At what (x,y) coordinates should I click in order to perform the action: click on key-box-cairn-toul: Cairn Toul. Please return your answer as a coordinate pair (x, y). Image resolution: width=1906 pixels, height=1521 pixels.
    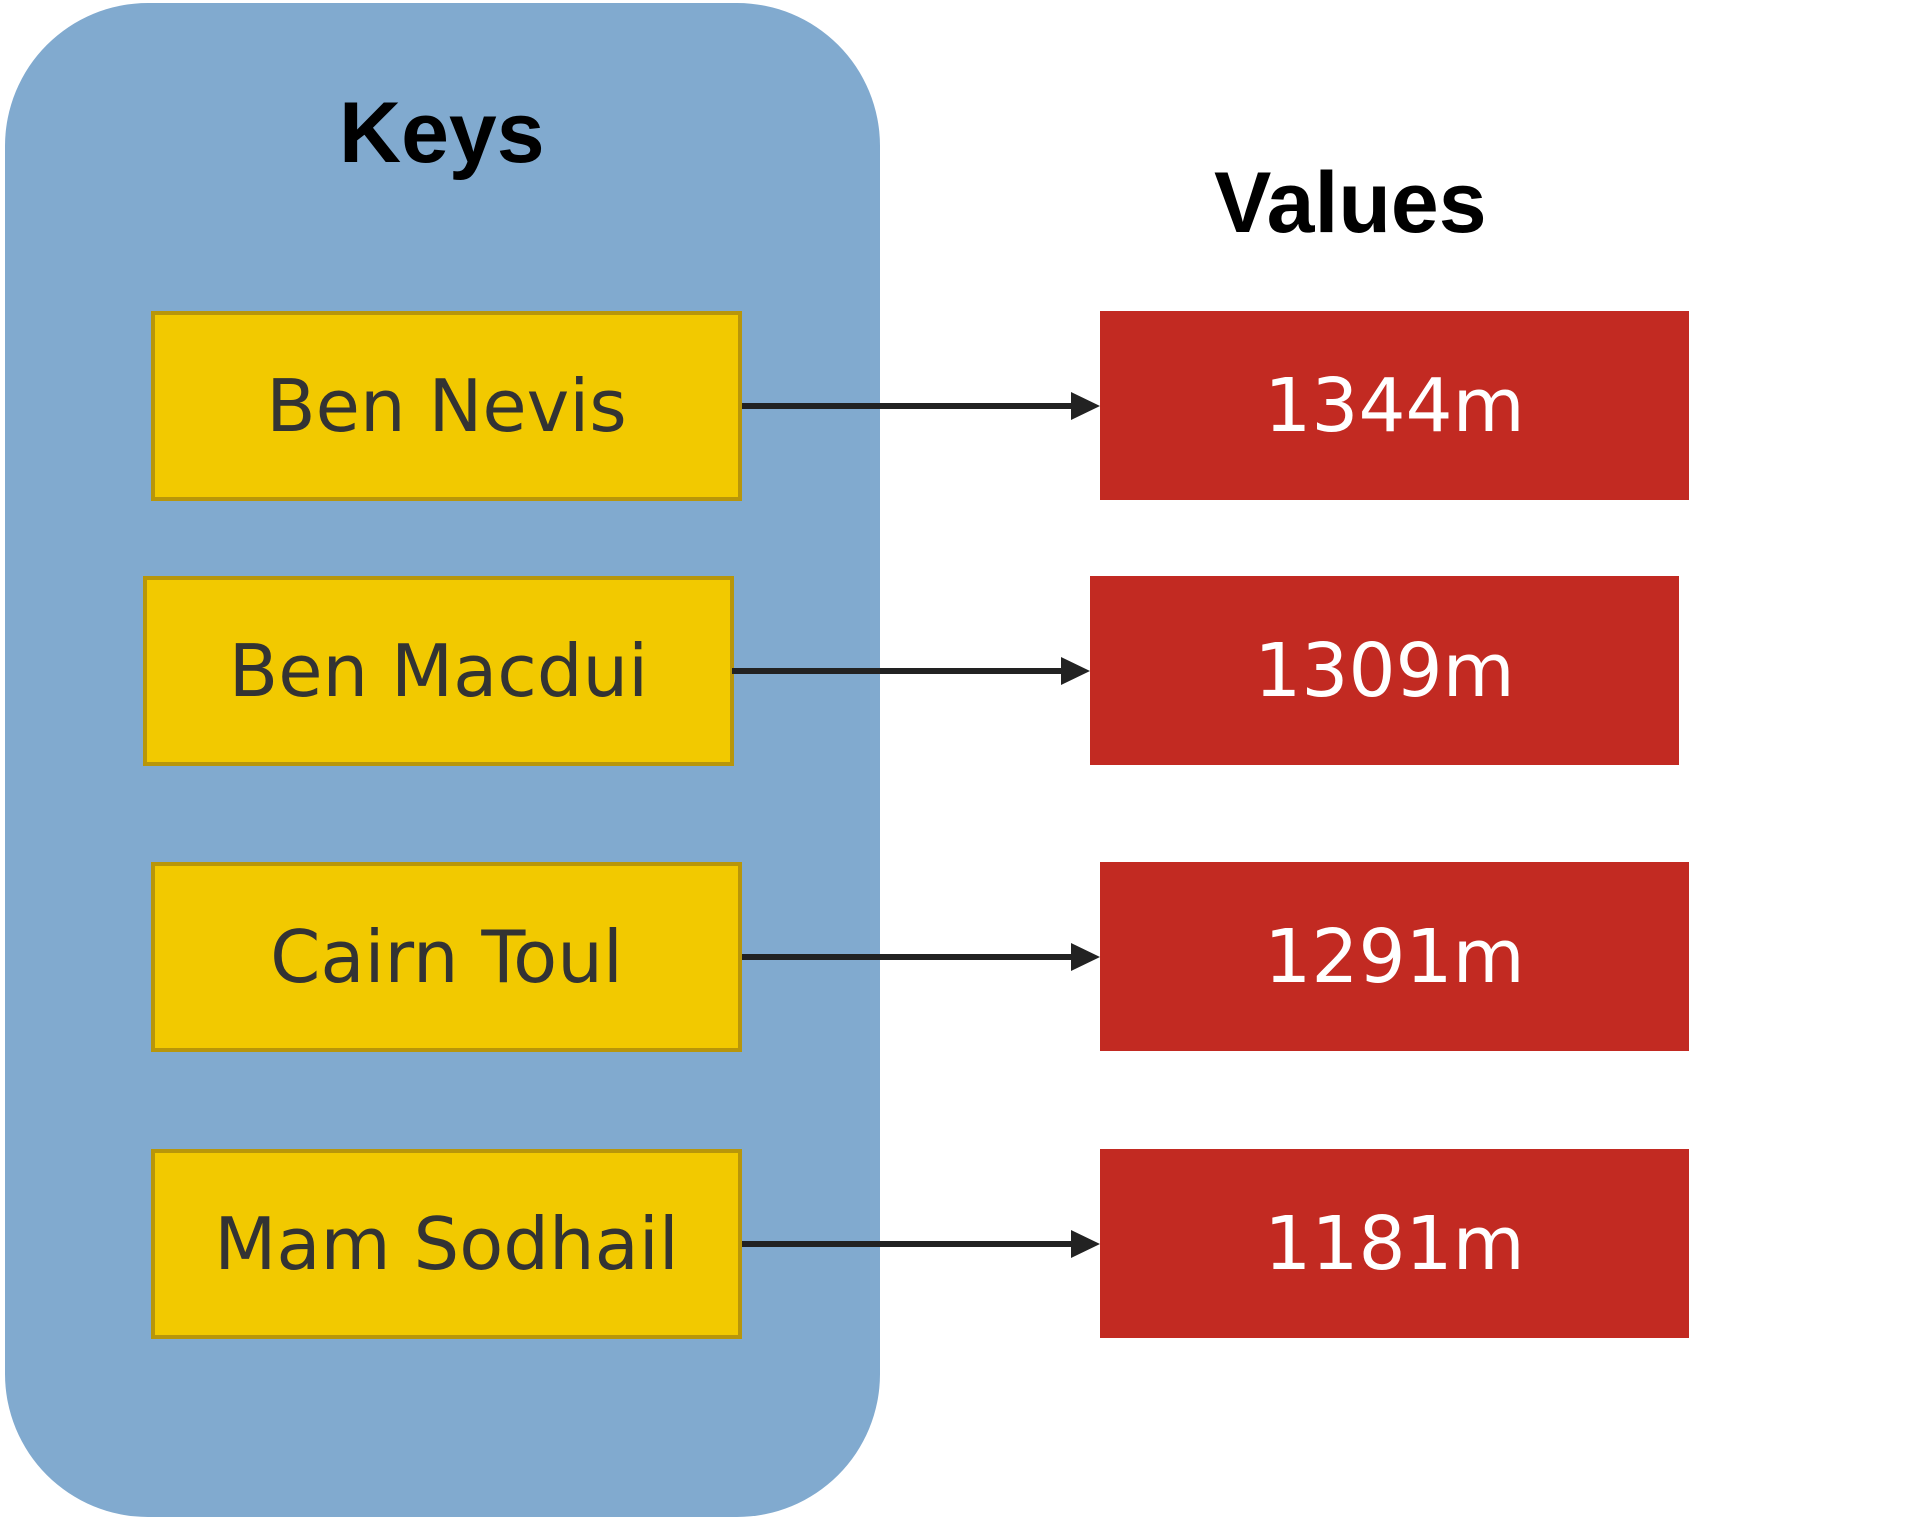
    Looking at the image, I should click on (446, 957).